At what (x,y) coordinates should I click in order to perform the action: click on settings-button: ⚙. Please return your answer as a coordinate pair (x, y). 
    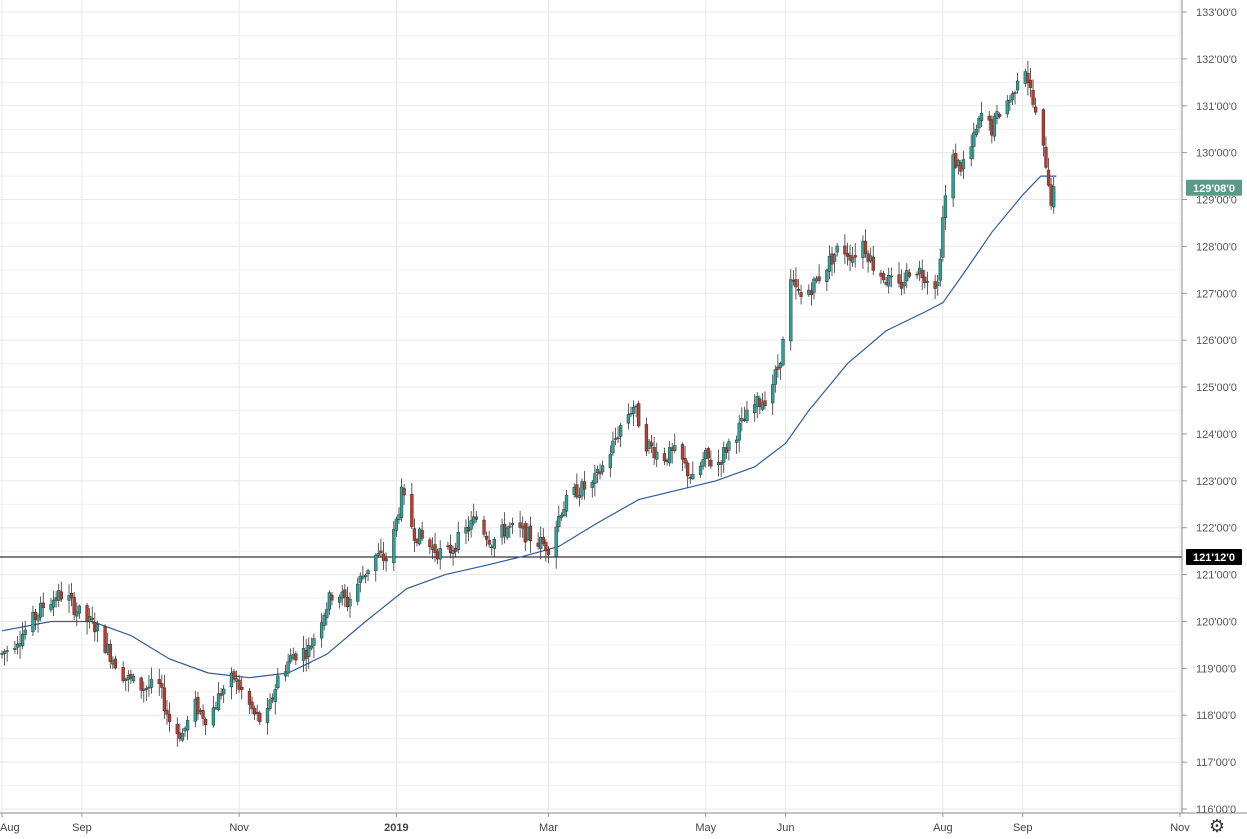
    Looking at the image, I should click on (1217, 826).